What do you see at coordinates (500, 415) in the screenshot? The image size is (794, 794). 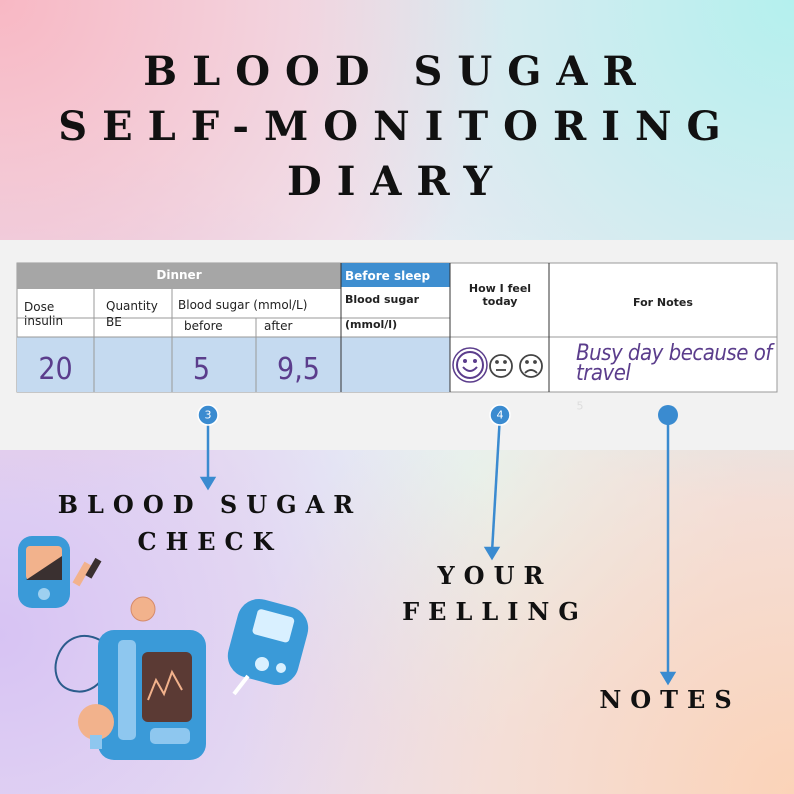 I see `callout-number: 4` at bounding box center [500, 415].